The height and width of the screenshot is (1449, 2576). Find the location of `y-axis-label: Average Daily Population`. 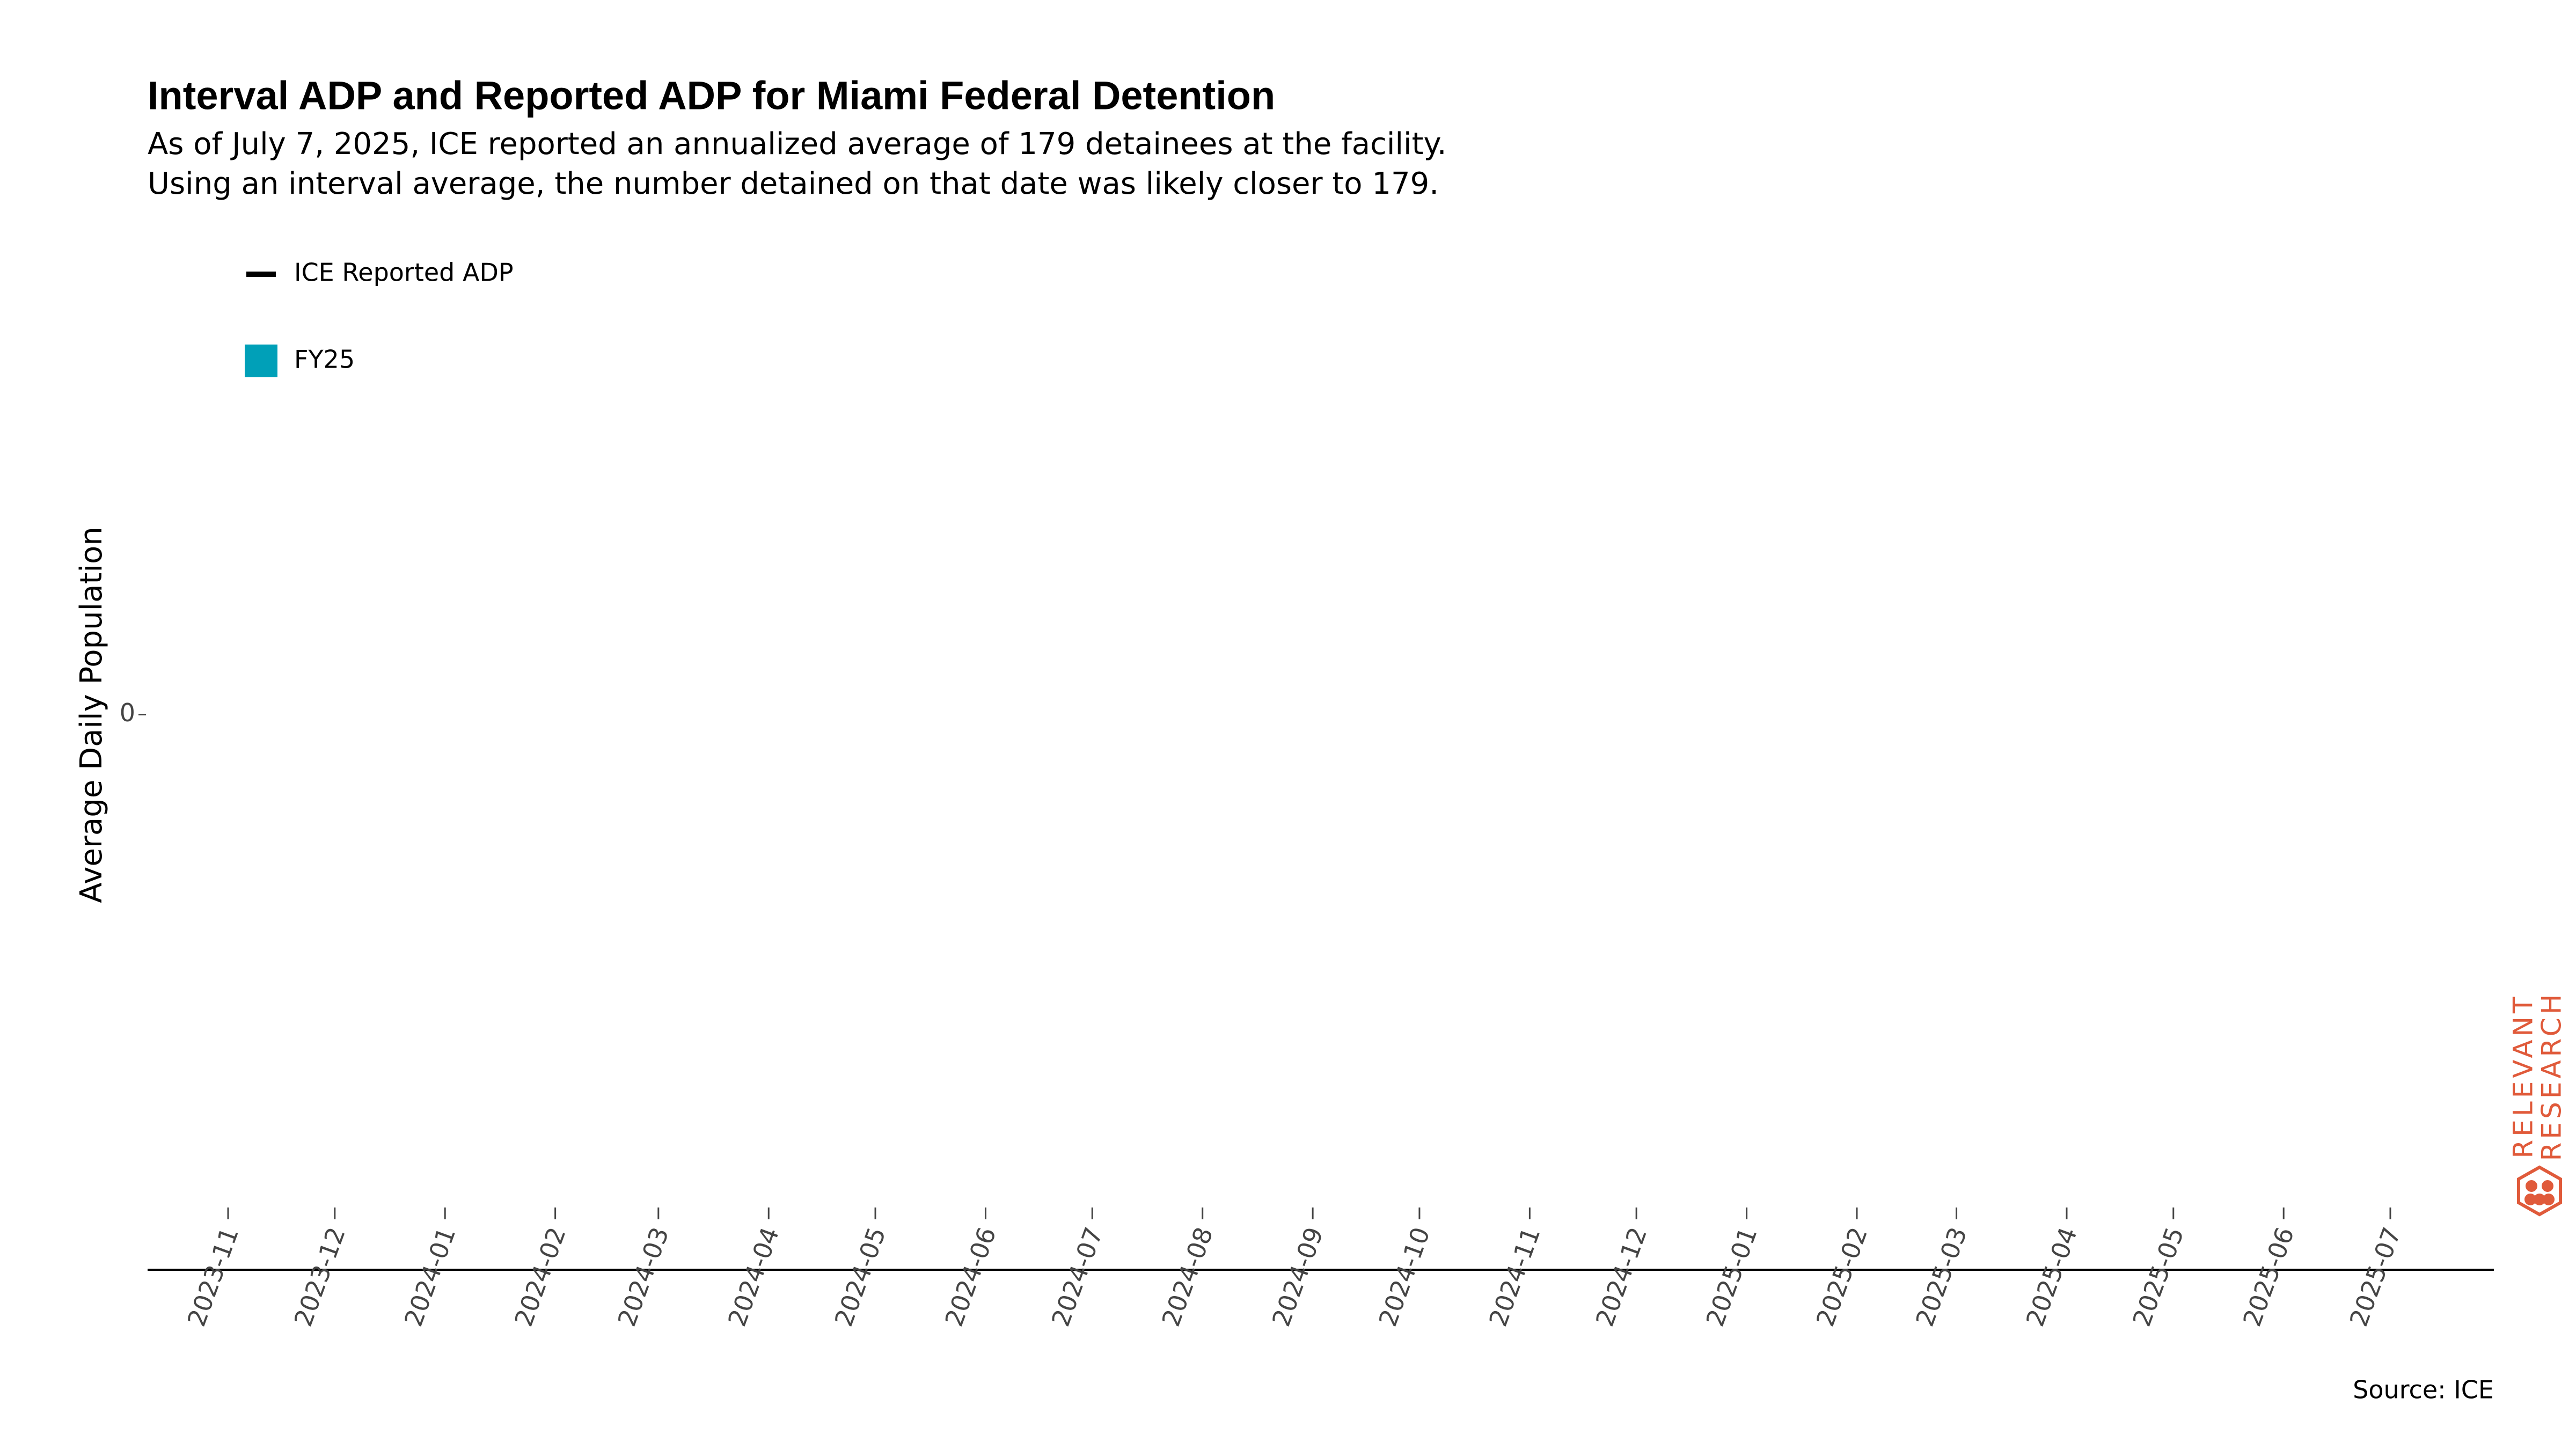

y-axis-label: Average Daily Population is located at coordinates (91, 714).